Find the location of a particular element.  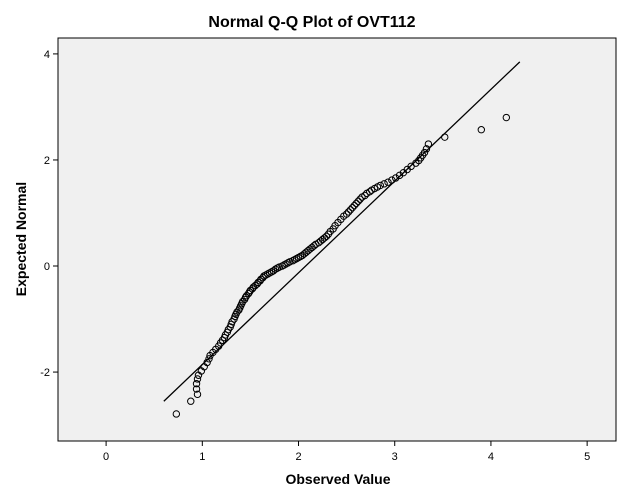

x-tick-label: 2 is located at coordinates (298, 457).